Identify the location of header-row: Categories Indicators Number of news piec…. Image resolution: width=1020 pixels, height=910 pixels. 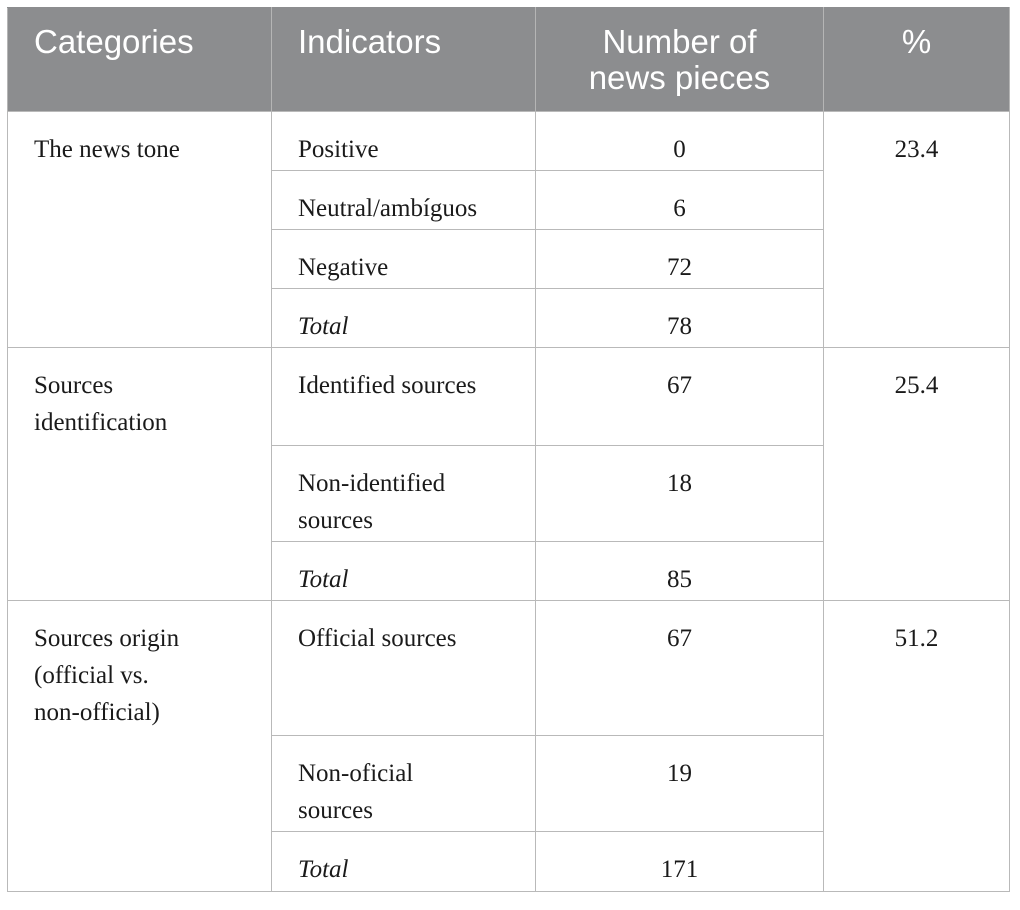
(508, 59).